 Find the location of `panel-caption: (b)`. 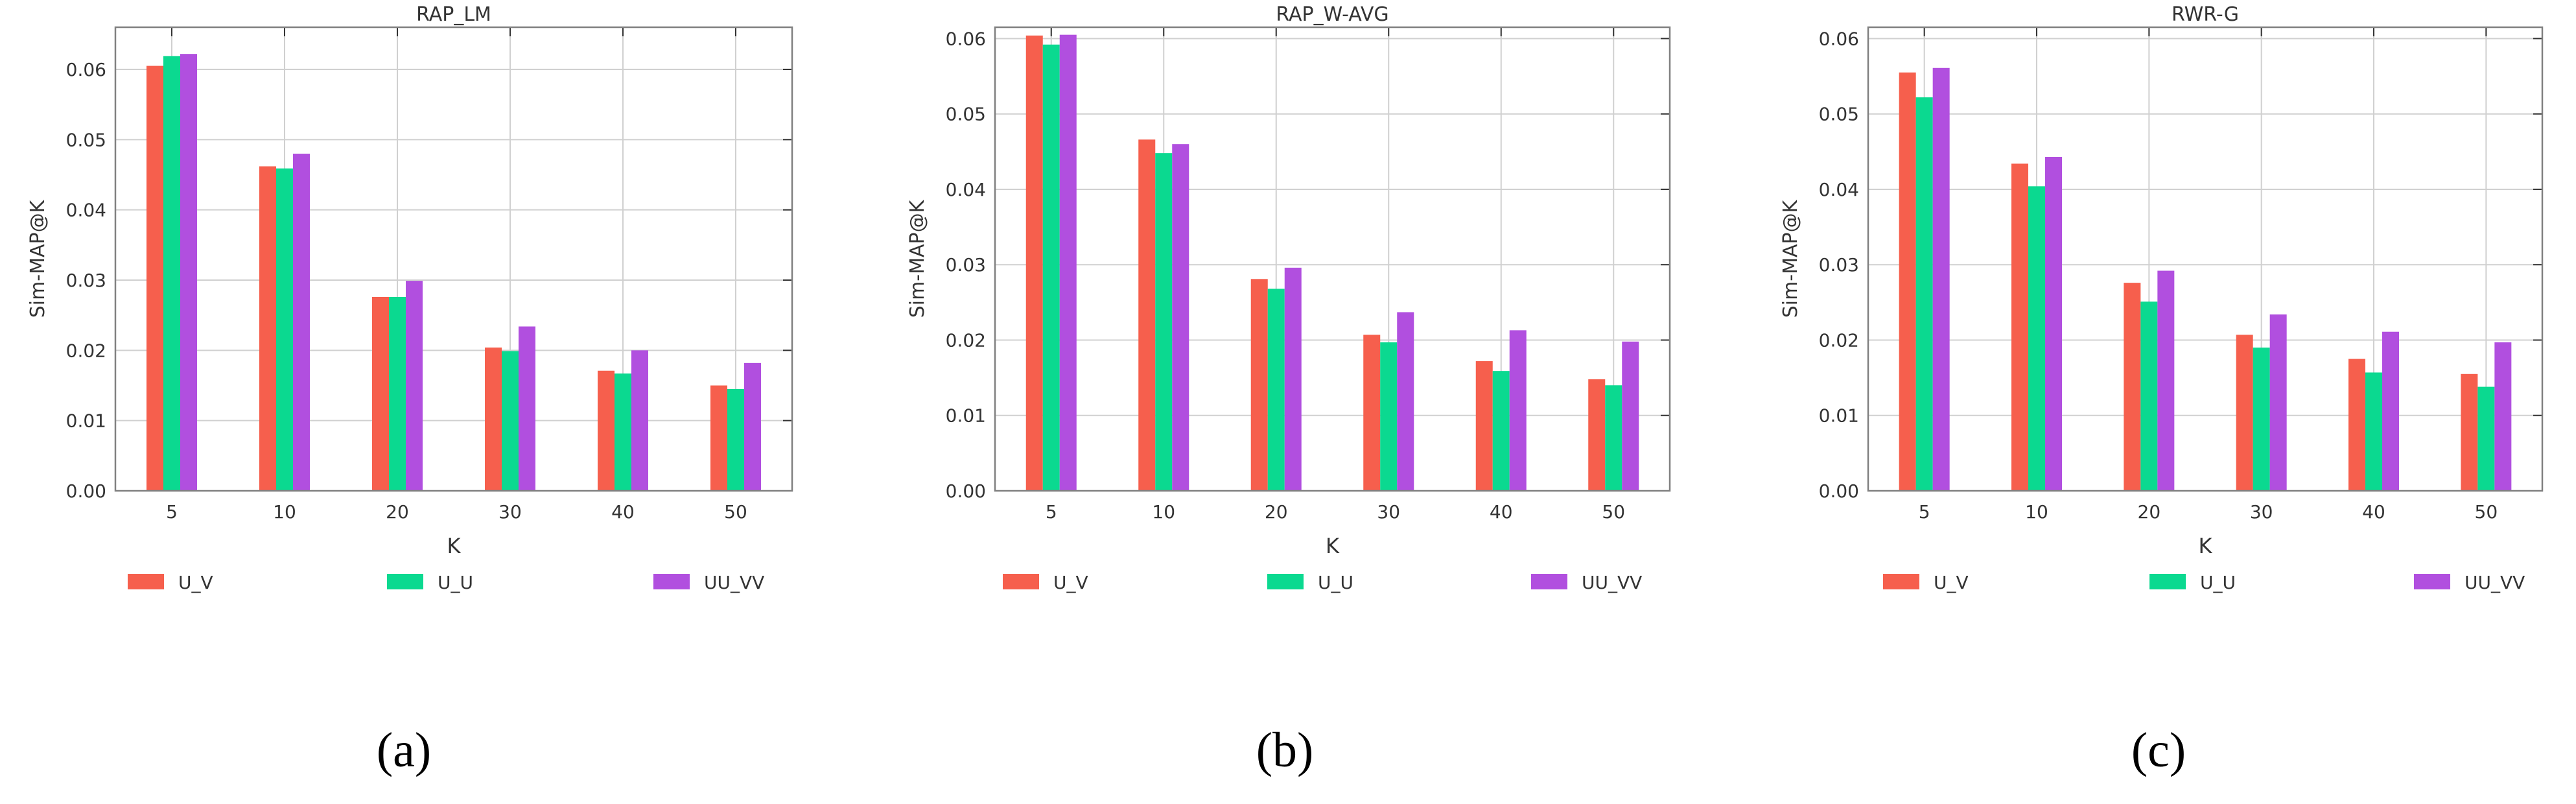

panel-caption: (b) is located at coordinates (1285, 750).